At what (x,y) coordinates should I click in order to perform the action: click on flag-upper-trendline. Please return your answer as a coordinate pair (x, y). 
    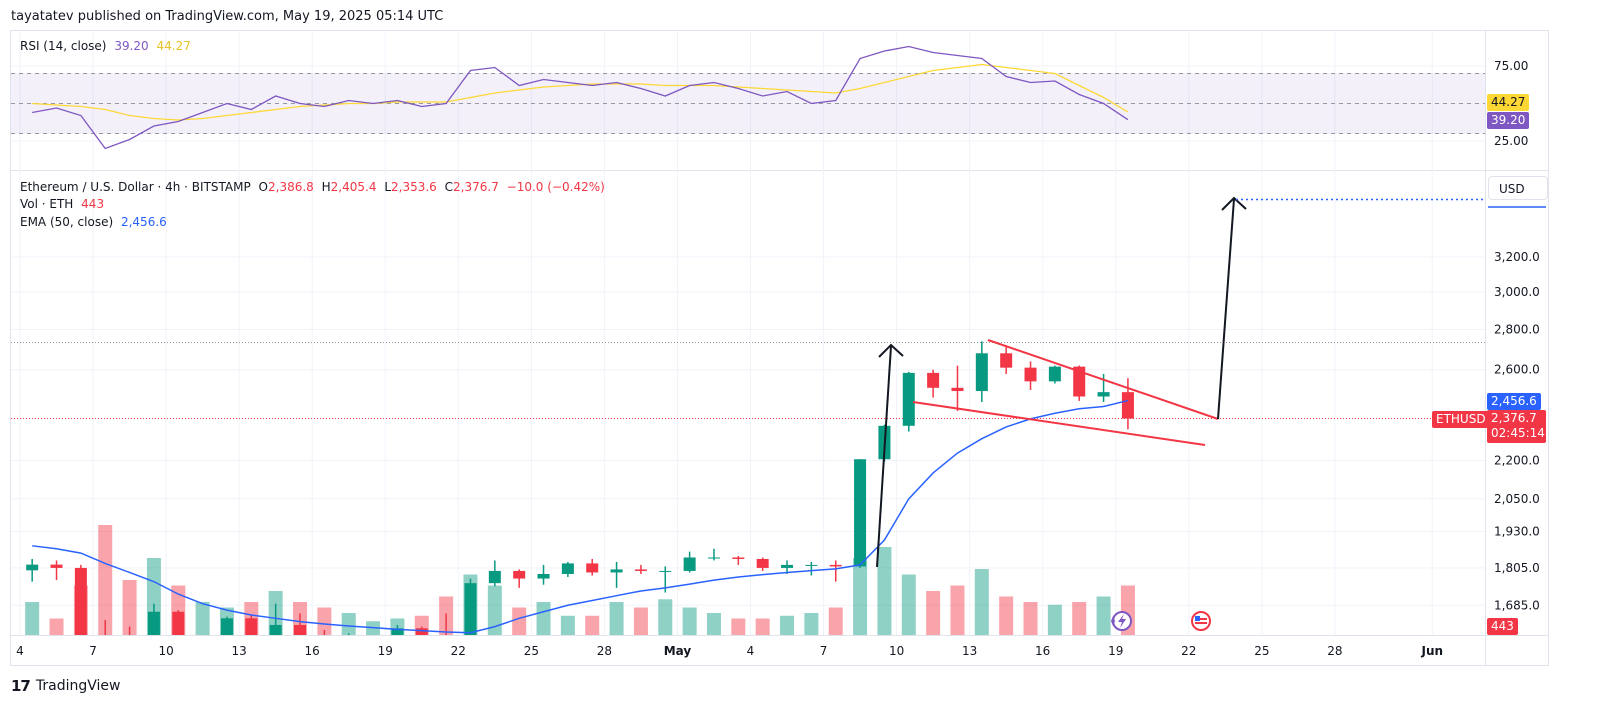
    Looking at the image, I should click on (1103, 379).